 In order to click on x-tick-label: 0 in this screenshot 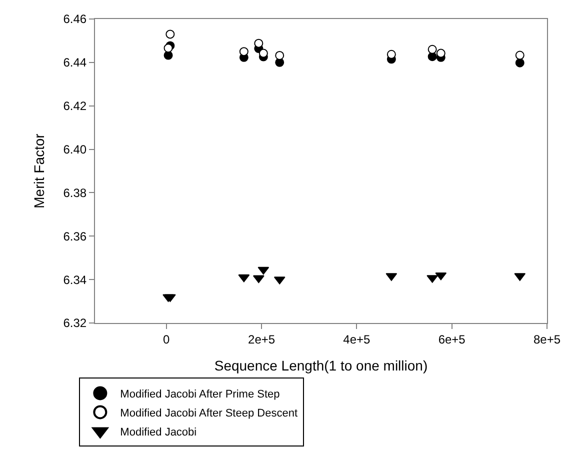, I will do `click(166, 339)`.